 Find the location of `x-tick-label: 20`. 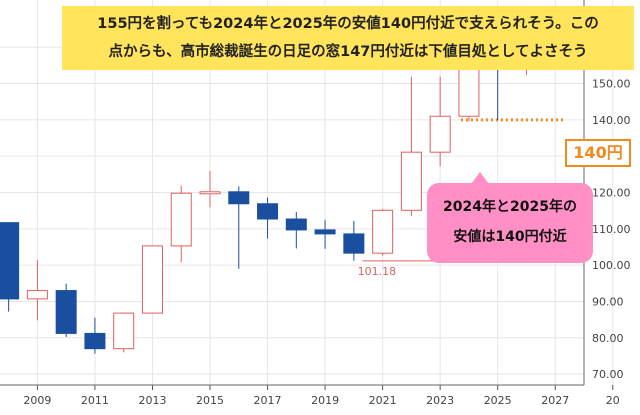

x-tick-label: 20 is located at coordinates (613, 400).